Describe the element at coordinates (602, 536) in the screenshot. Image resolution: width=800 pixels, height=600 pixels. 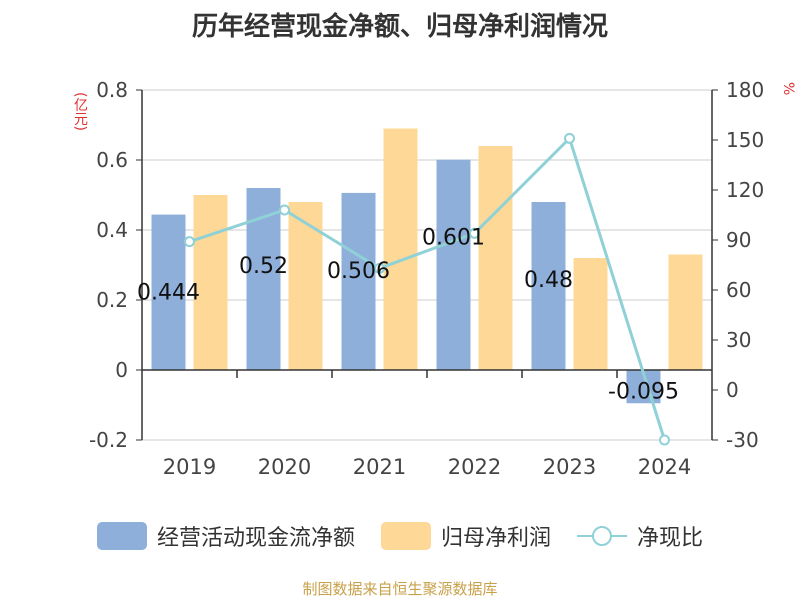
I see `legend-swatch-ratio` at that location.